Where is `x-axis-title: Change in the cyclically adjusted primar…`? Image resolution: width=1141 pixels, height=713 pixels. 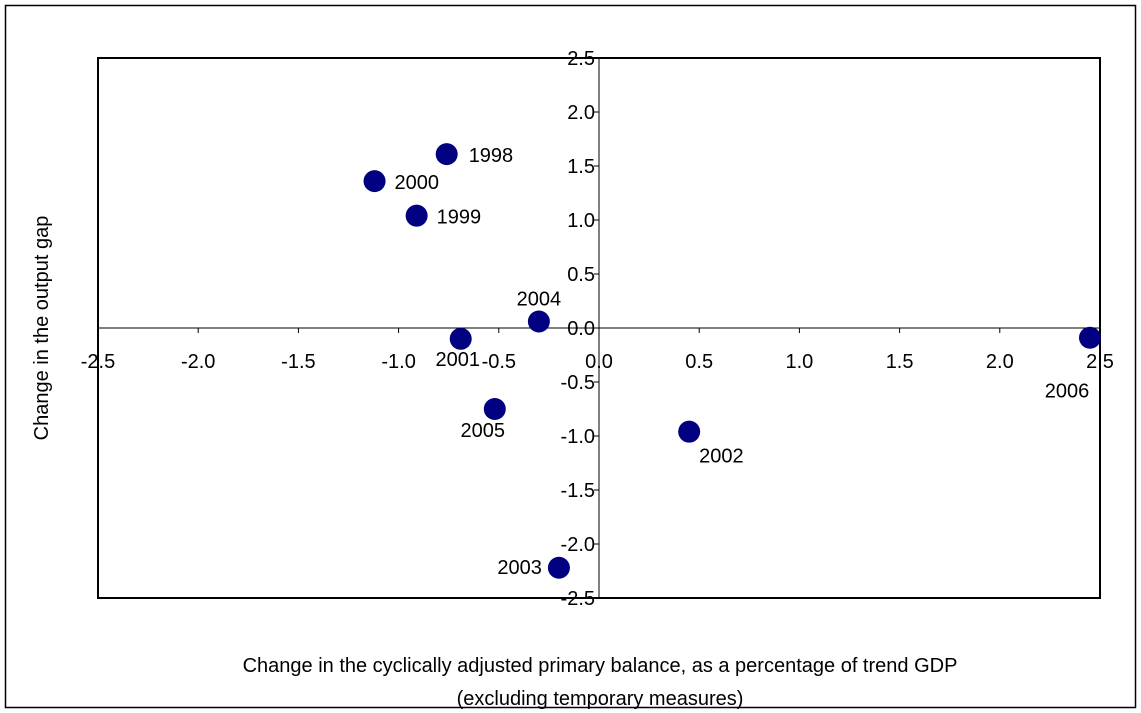
x-axis-title: Change in the cyclically adjusted primar… is located at coordinates (600, 666).